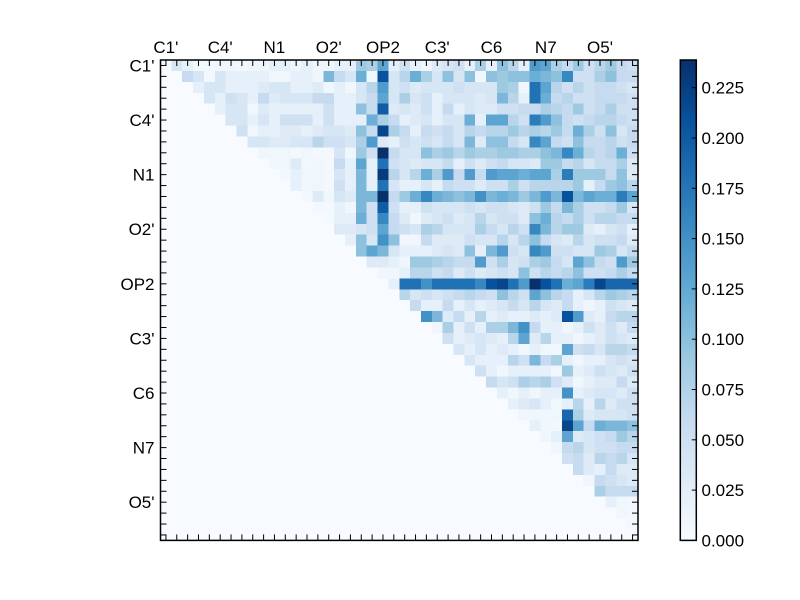 This screenshot has height=600, width=800. I want to click on svg-text: 0.075, so click(723, 390).